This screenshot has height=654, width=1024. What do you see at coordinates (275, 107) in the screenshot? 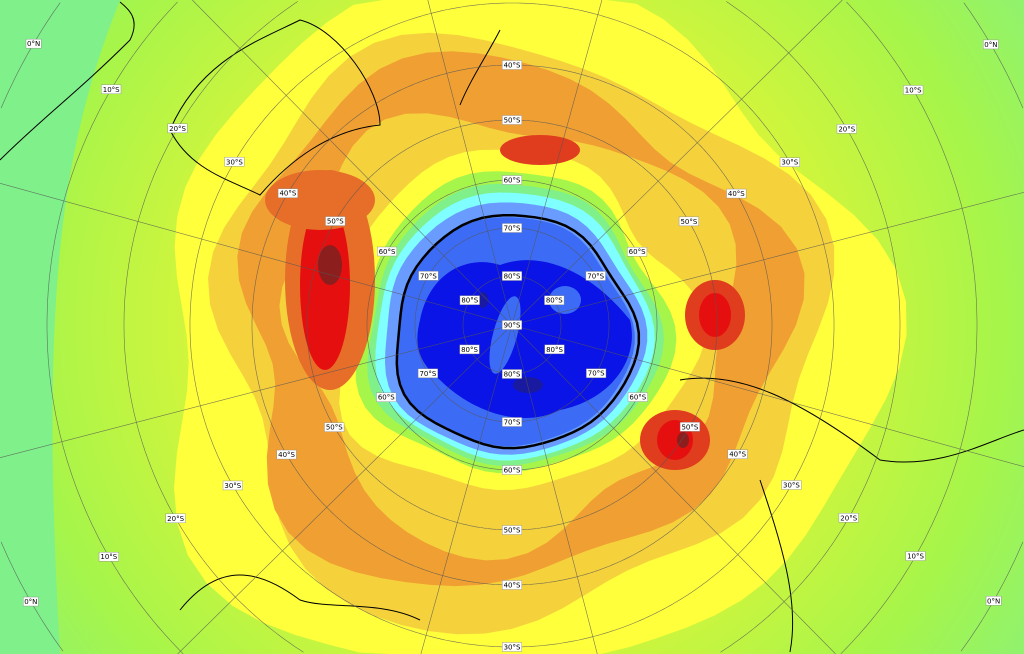
I see `coastline-australia` at bounding box center [275, 107].